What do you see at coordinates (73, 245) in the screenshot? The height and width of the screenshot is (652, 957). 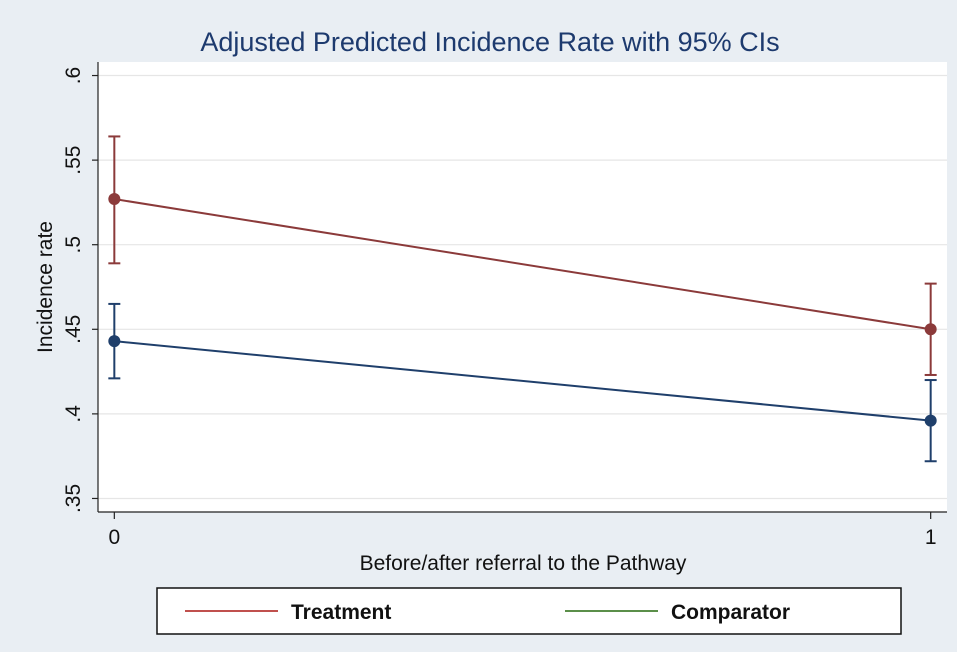 I see `y-tick-label: .5` at bounding box center [73, 245].